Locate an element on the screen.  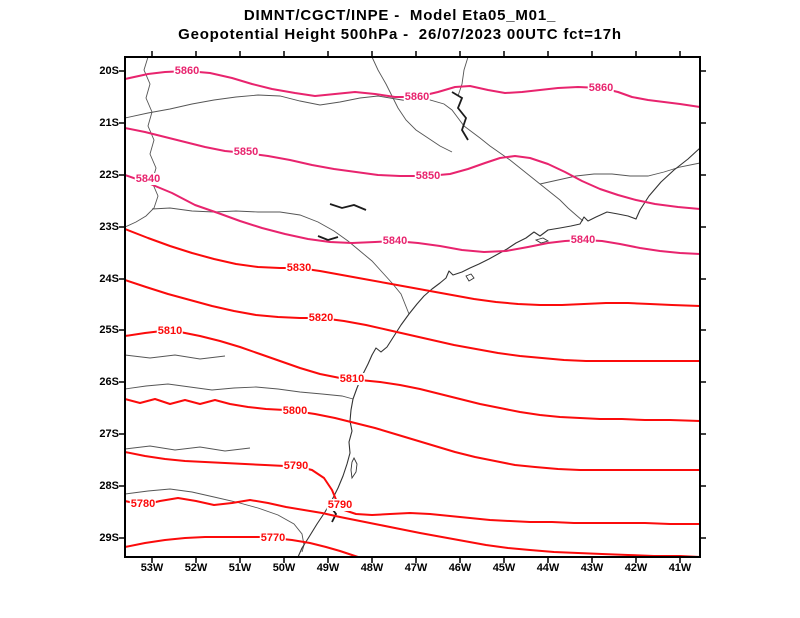
y-axis-label: 26S is located at coordinates (109, 382).